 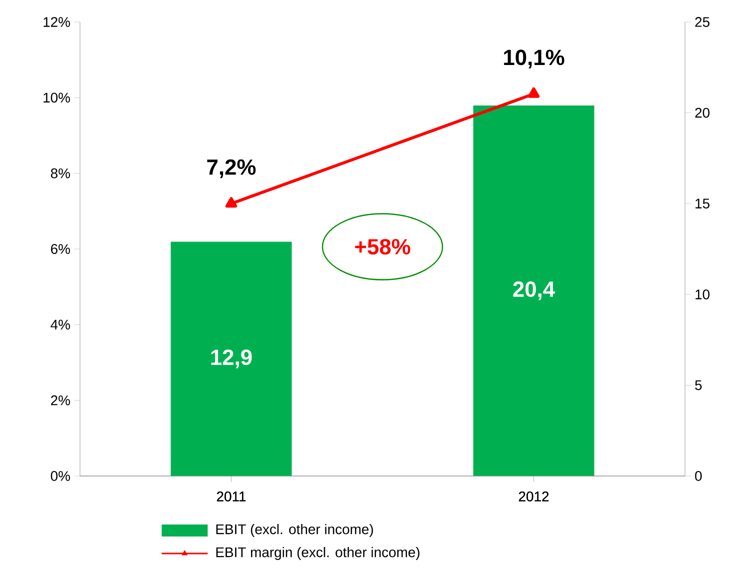 I want to click on data-label: 7,2%, so click(x=231, y=168).